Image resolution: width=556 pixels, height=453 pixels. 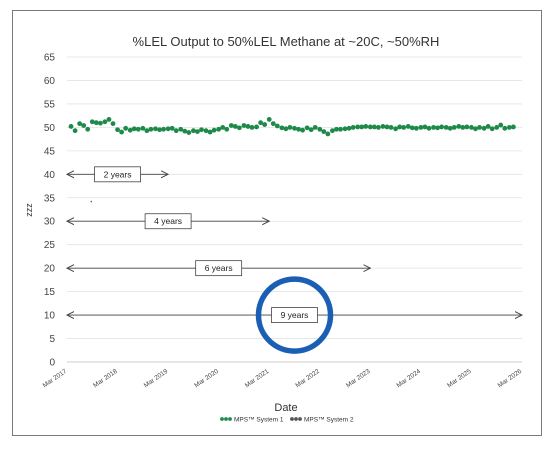 I want to click on x-axis-label: Date, so click(x=285, y=408).